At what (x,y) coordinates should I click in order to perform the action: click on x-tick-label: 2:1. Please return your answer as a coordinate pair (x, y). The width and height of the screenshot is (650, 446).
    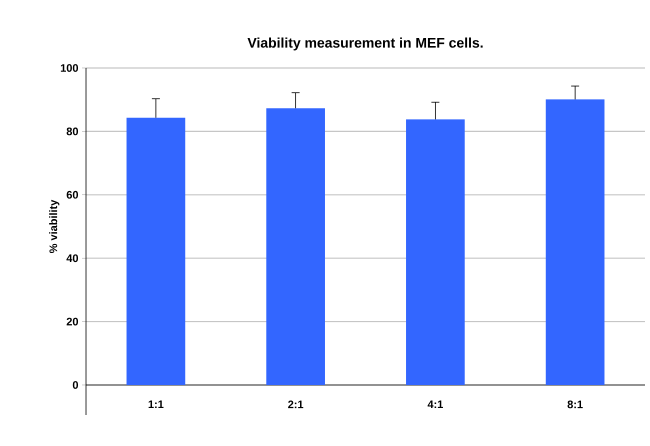
    Looking at the image, I should click on (296, 404).